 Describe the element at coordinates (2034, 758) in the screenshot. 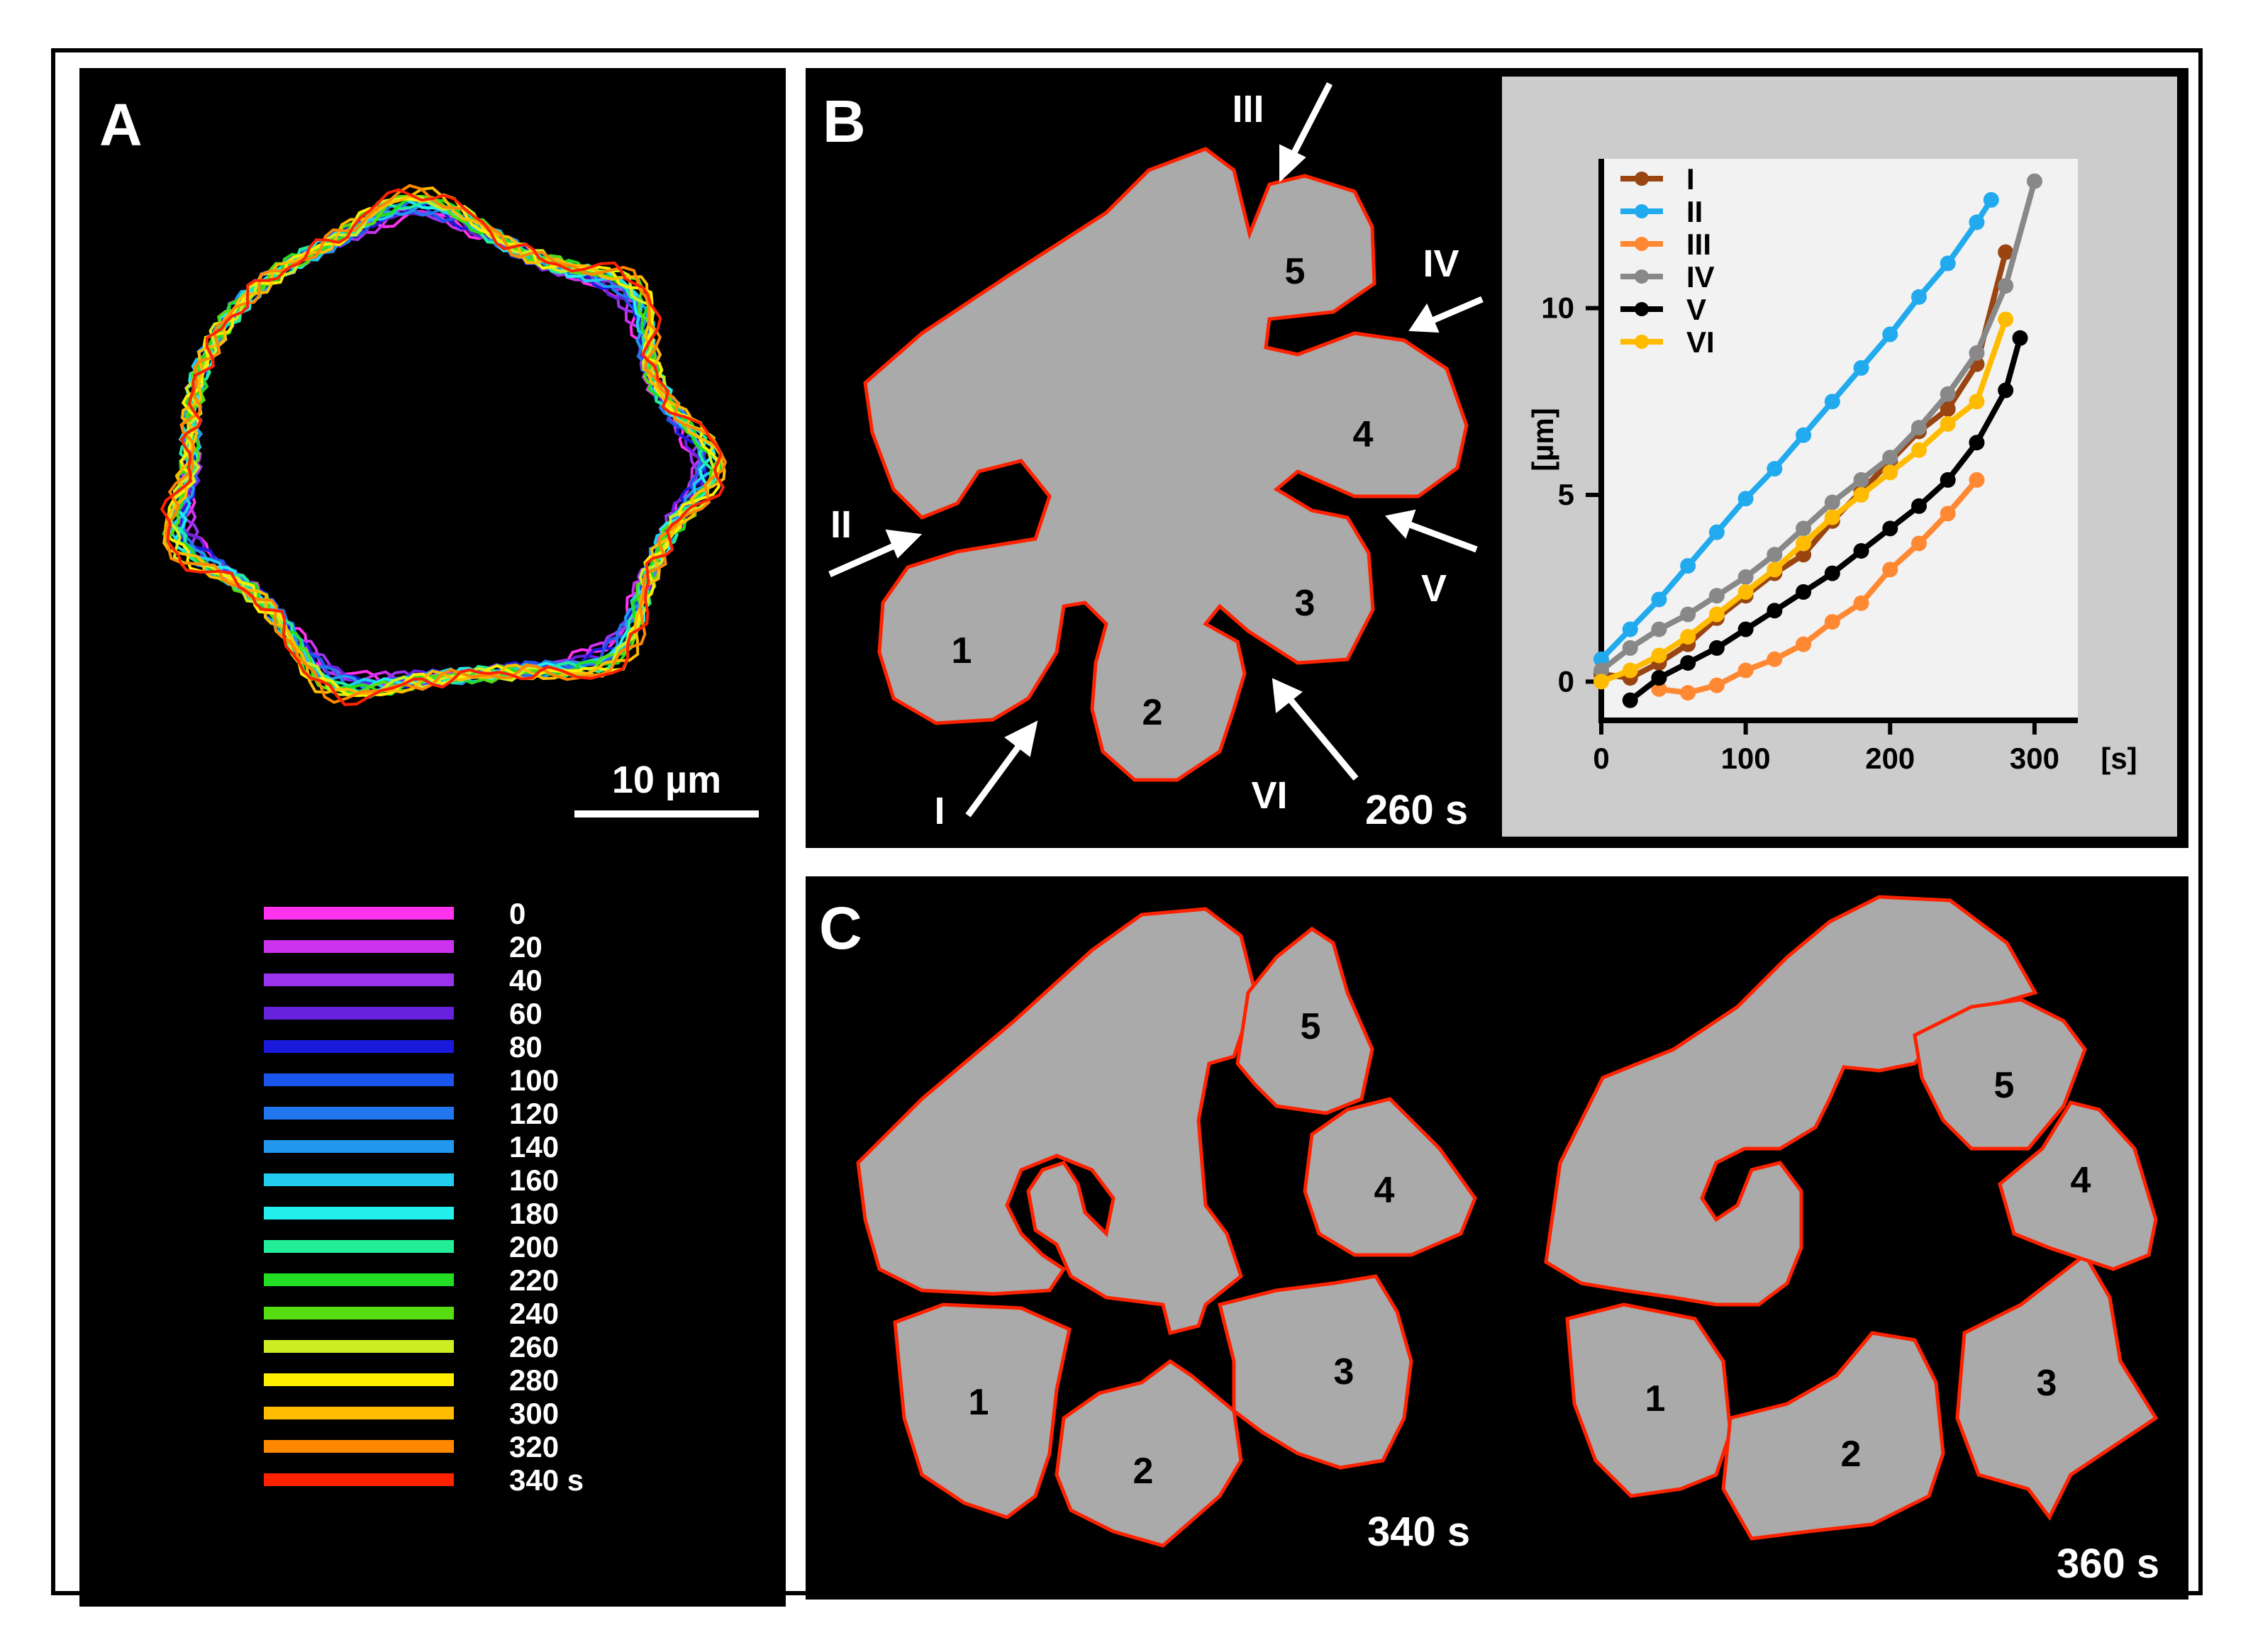

I see `x-tick-label: 300` at that location.